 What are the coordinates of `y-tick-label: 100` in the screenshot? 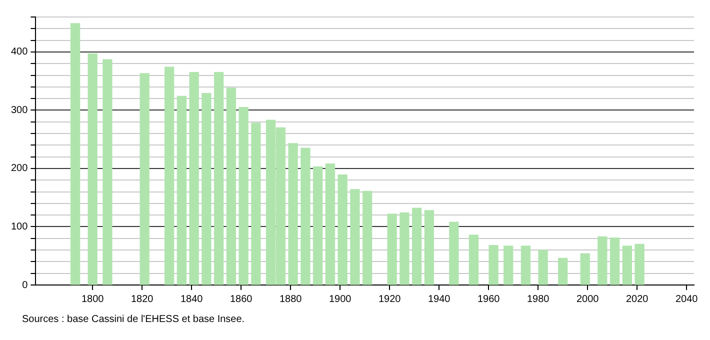 It's located at (19, 226).